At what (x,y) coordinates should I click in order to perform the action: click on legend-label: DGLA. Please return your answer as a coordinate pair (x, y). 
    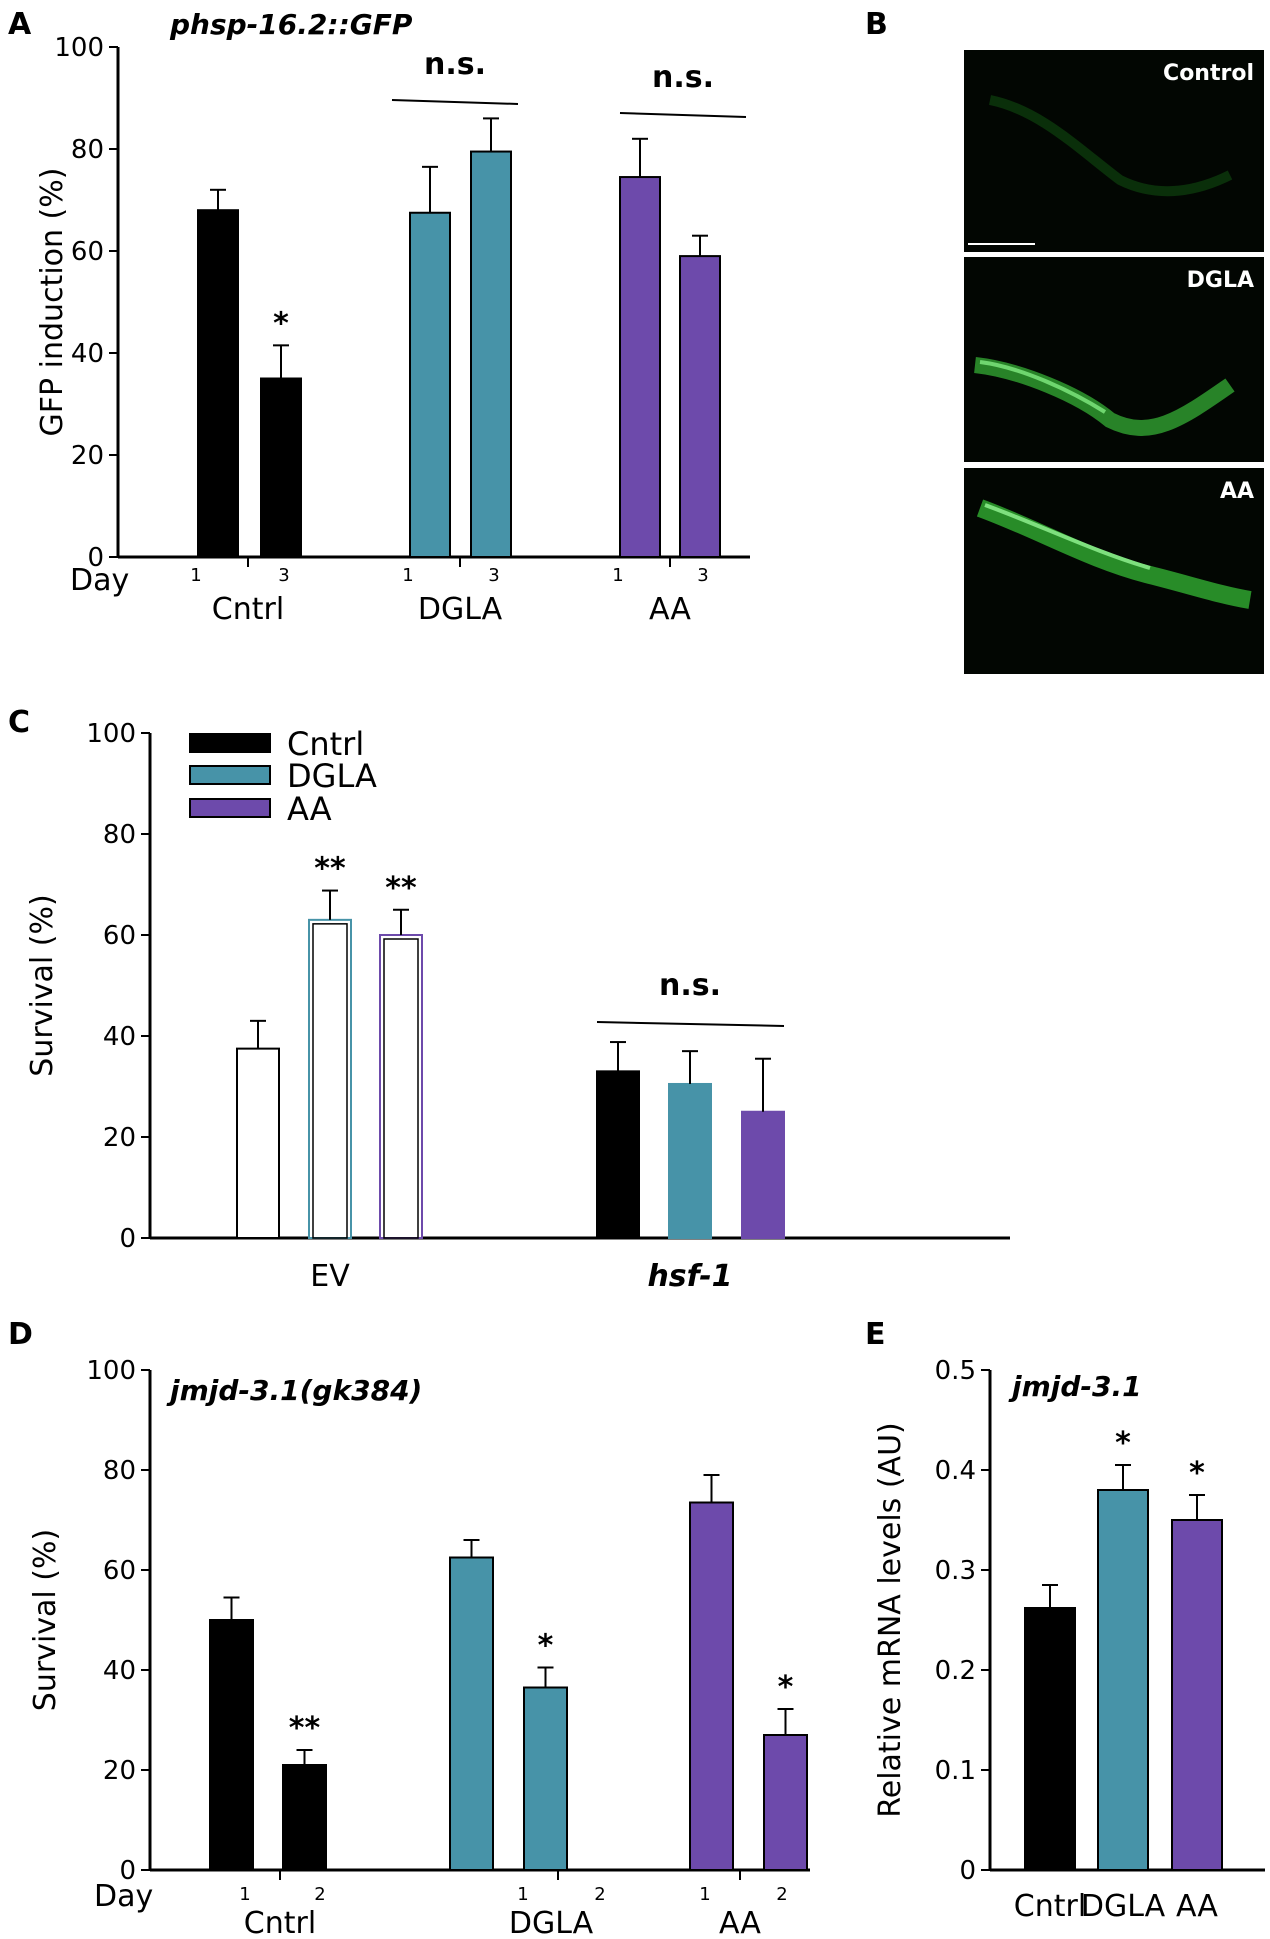
    Looking at the image, I should click on (332, 776).